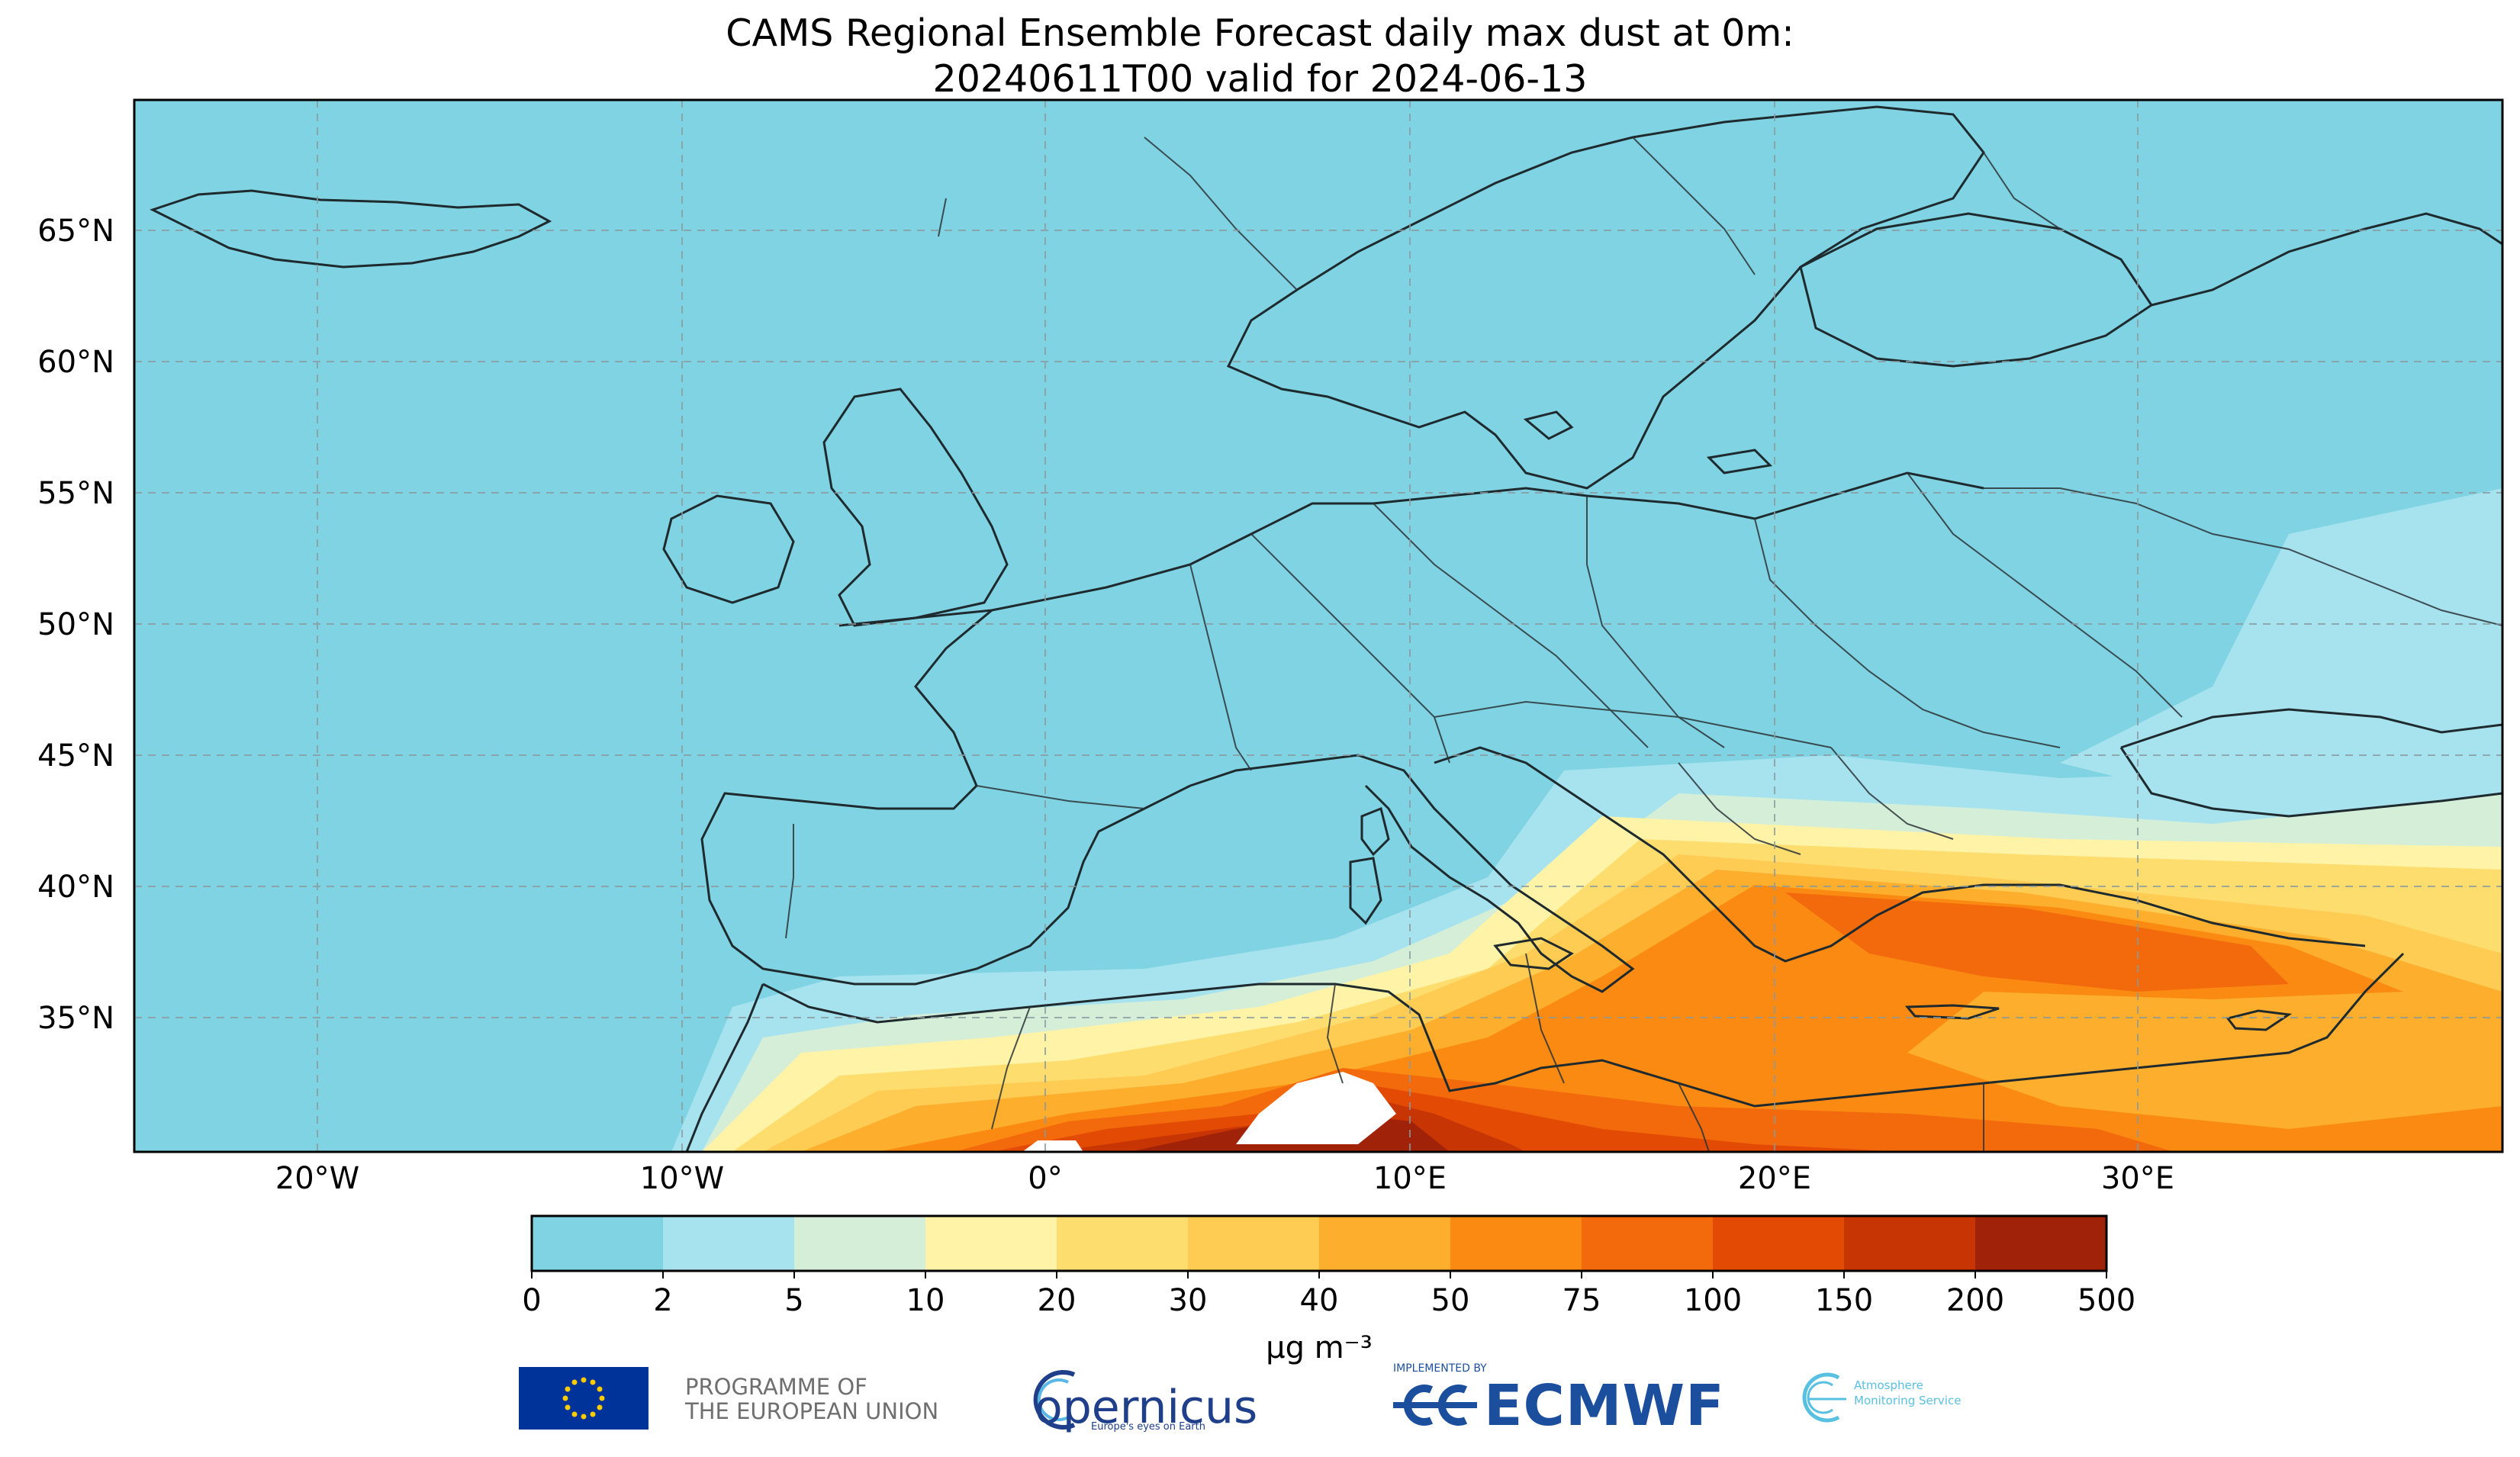  What do you see at coordinates (793, 1300) in the screenshot?
I see `colorbar-tick-label: 5` at bounding box center [793, 1300].